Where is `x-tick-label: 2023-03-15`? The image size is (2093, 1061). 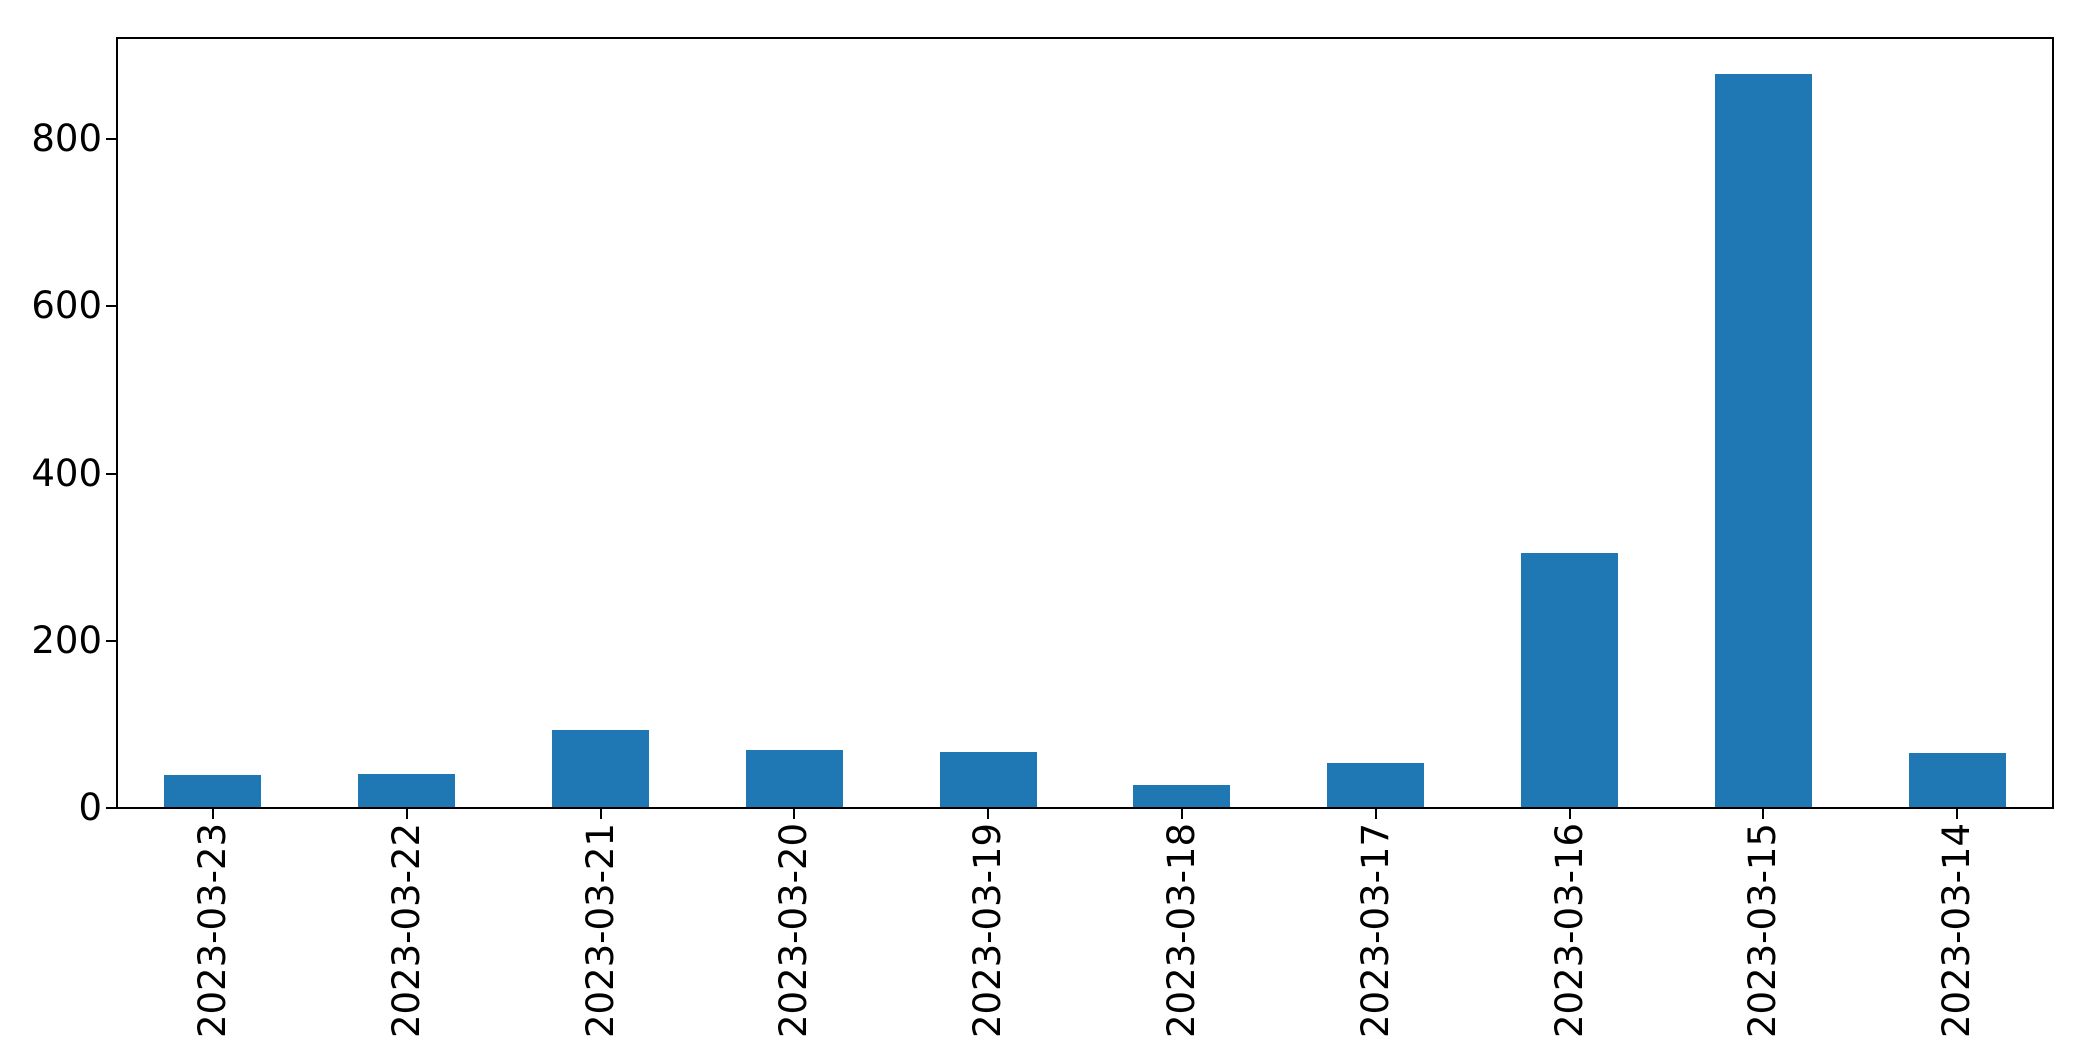 x-tick-label: 2023-03-15 is located at coordinates (1762, 931).